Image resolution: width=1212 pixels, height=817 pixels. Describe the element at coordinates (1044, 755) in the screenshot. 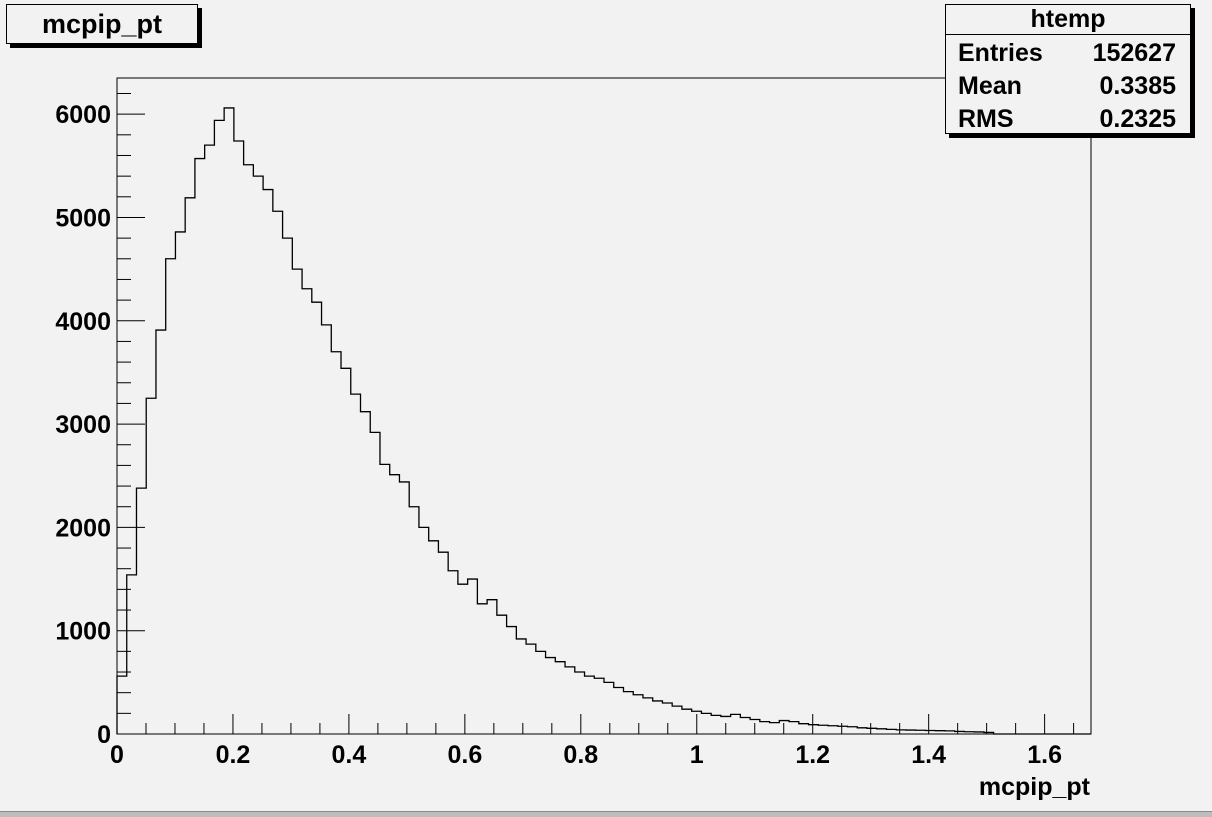

I see `x-tick-label: 1.6` at that location.